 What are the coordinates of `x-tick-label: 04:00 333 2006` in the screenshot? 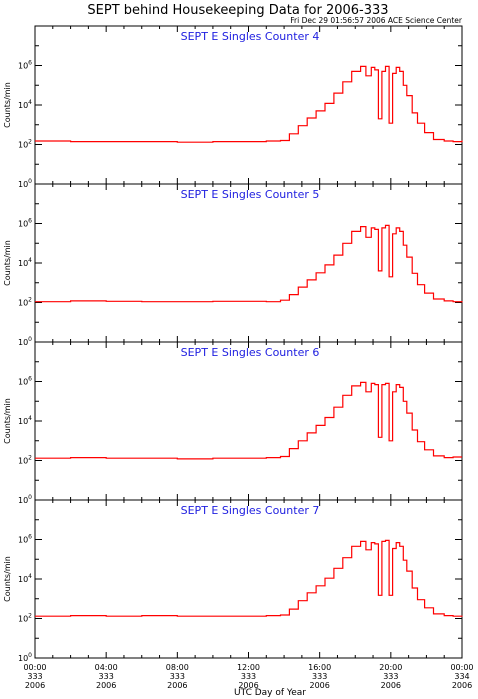 It's located at (106, 676).